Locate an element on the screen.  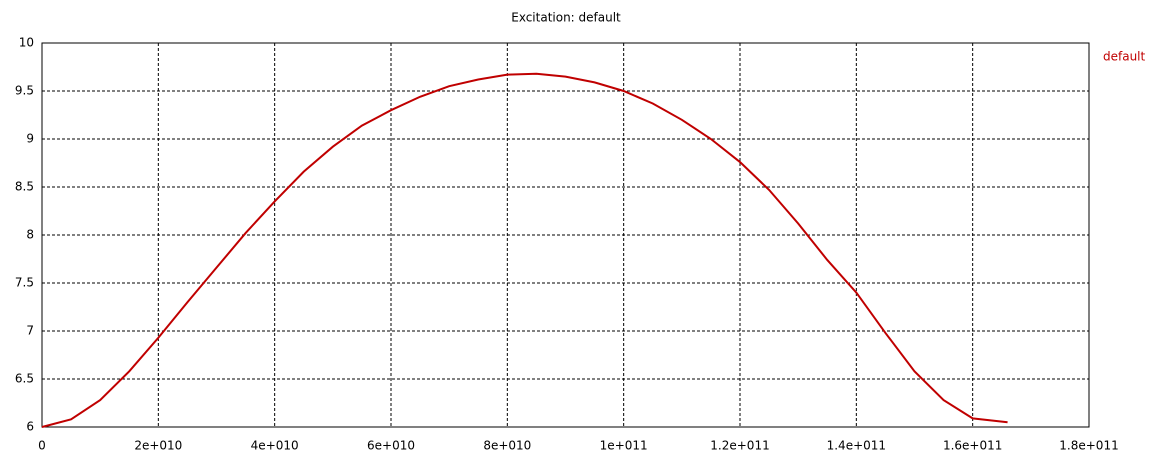
y-tick-label: 7.5 is located at coordinates (24, 283).